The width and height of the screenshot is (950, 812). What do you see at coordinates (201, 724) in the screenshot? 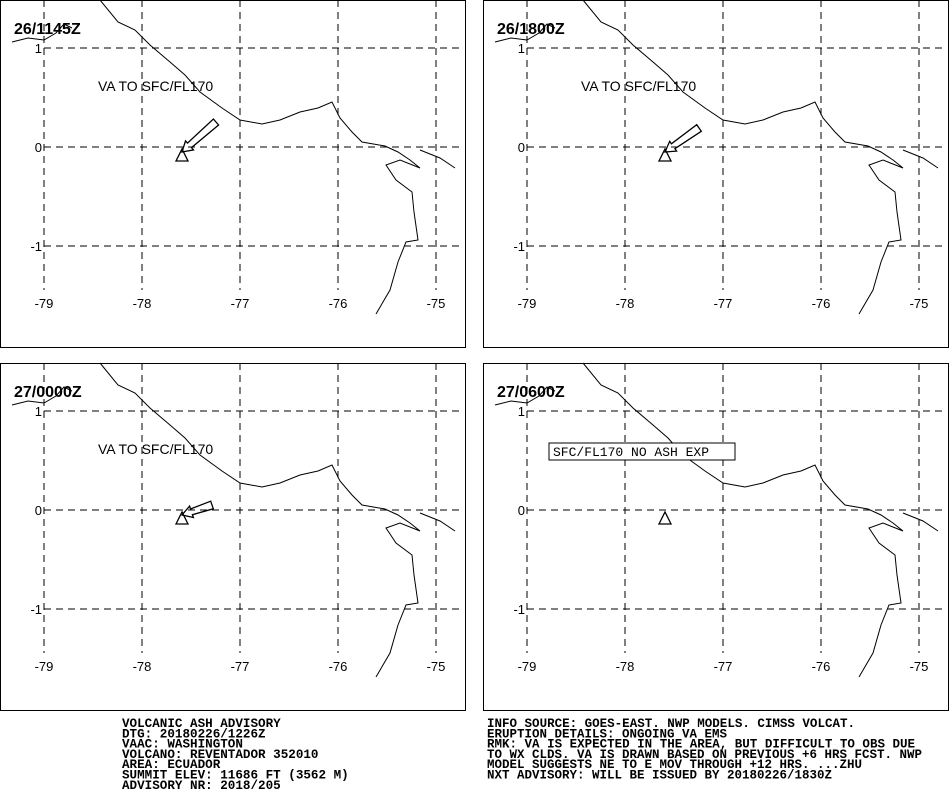
I see `advisory-line: VOLCANIC ASH ADVISORY` at bounding box center [201, 724].